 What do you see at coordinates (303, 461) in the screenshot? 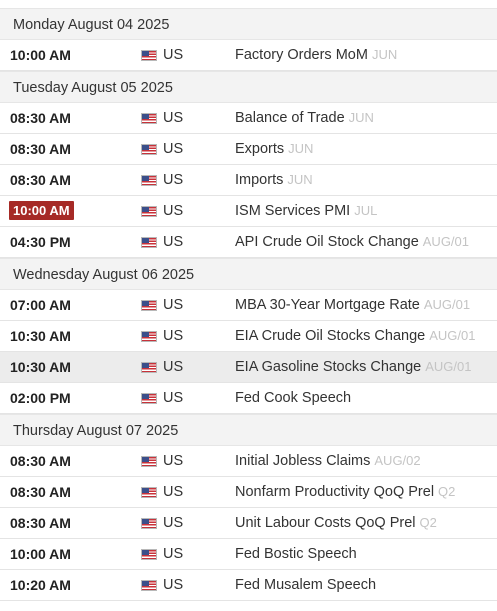
I see `event-name: Initial Jobless Claims` at bounding box center [303, 461].